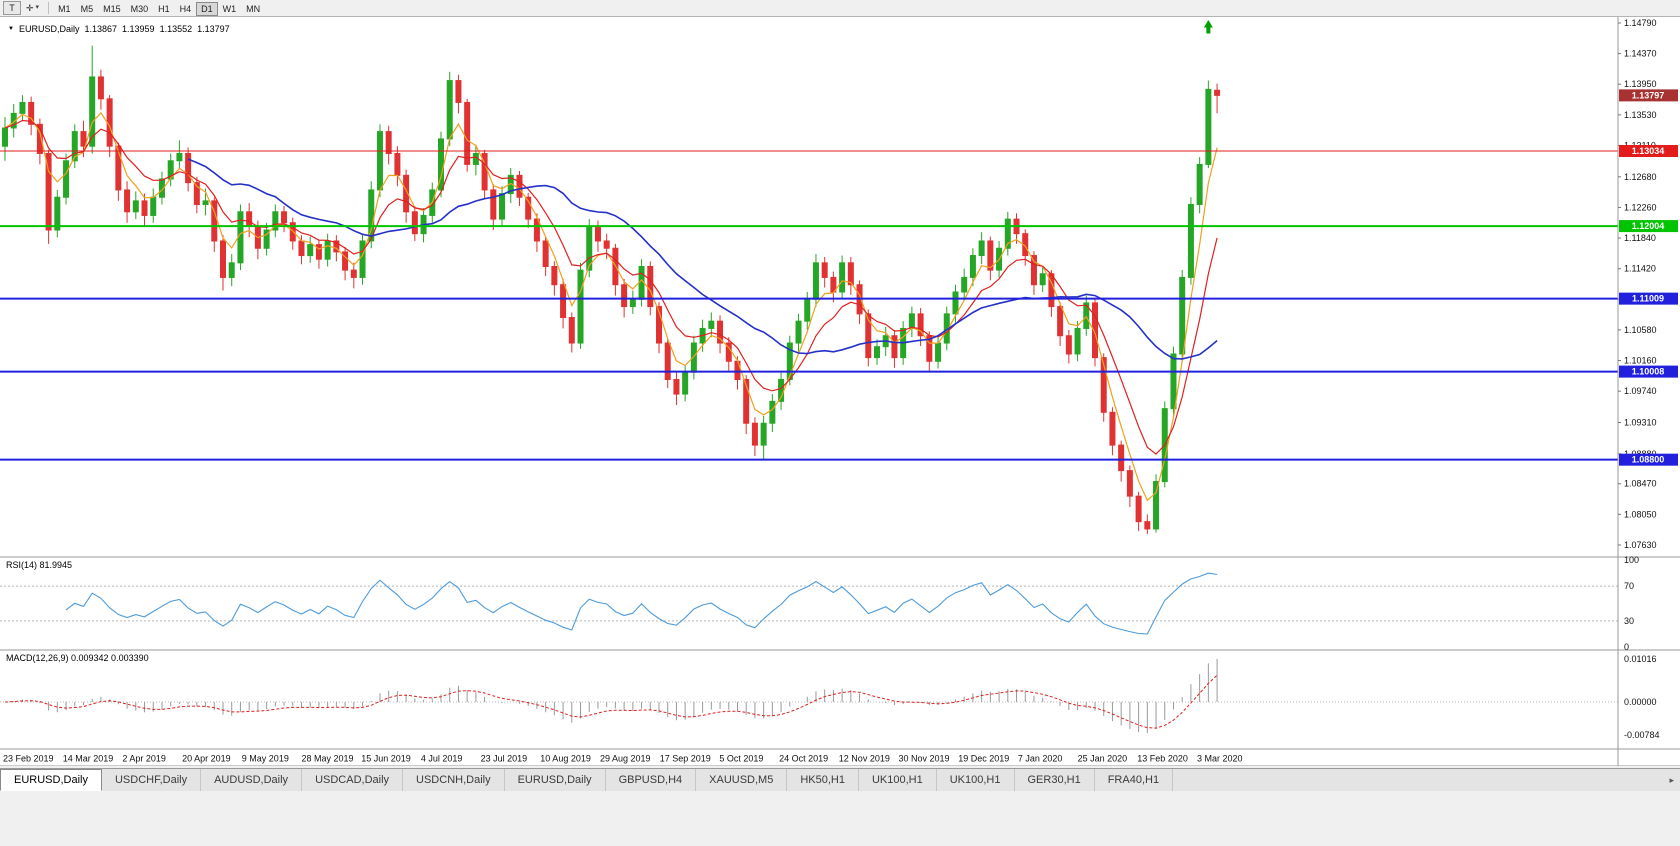  What do you see at coordinates (864, 759) in the screenshot?
I see `date-tick-label: 12 Nov 2019` at bounding box center [864, 759].